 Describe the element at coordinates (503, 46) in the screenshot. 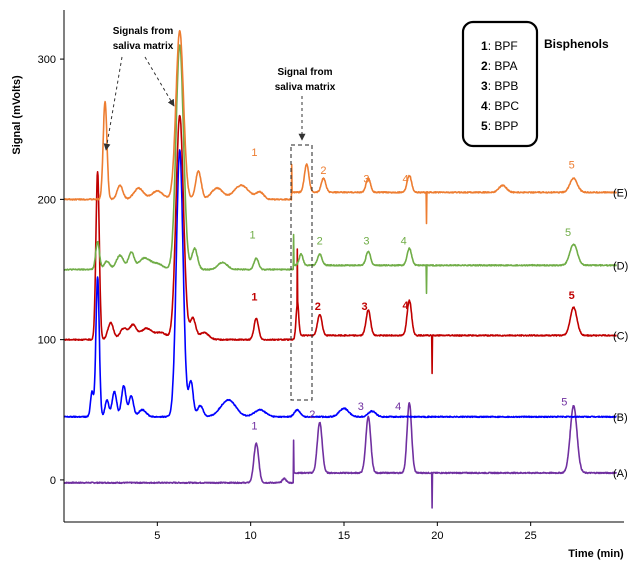

I see `legend-entry-name: : BPF` at that location.